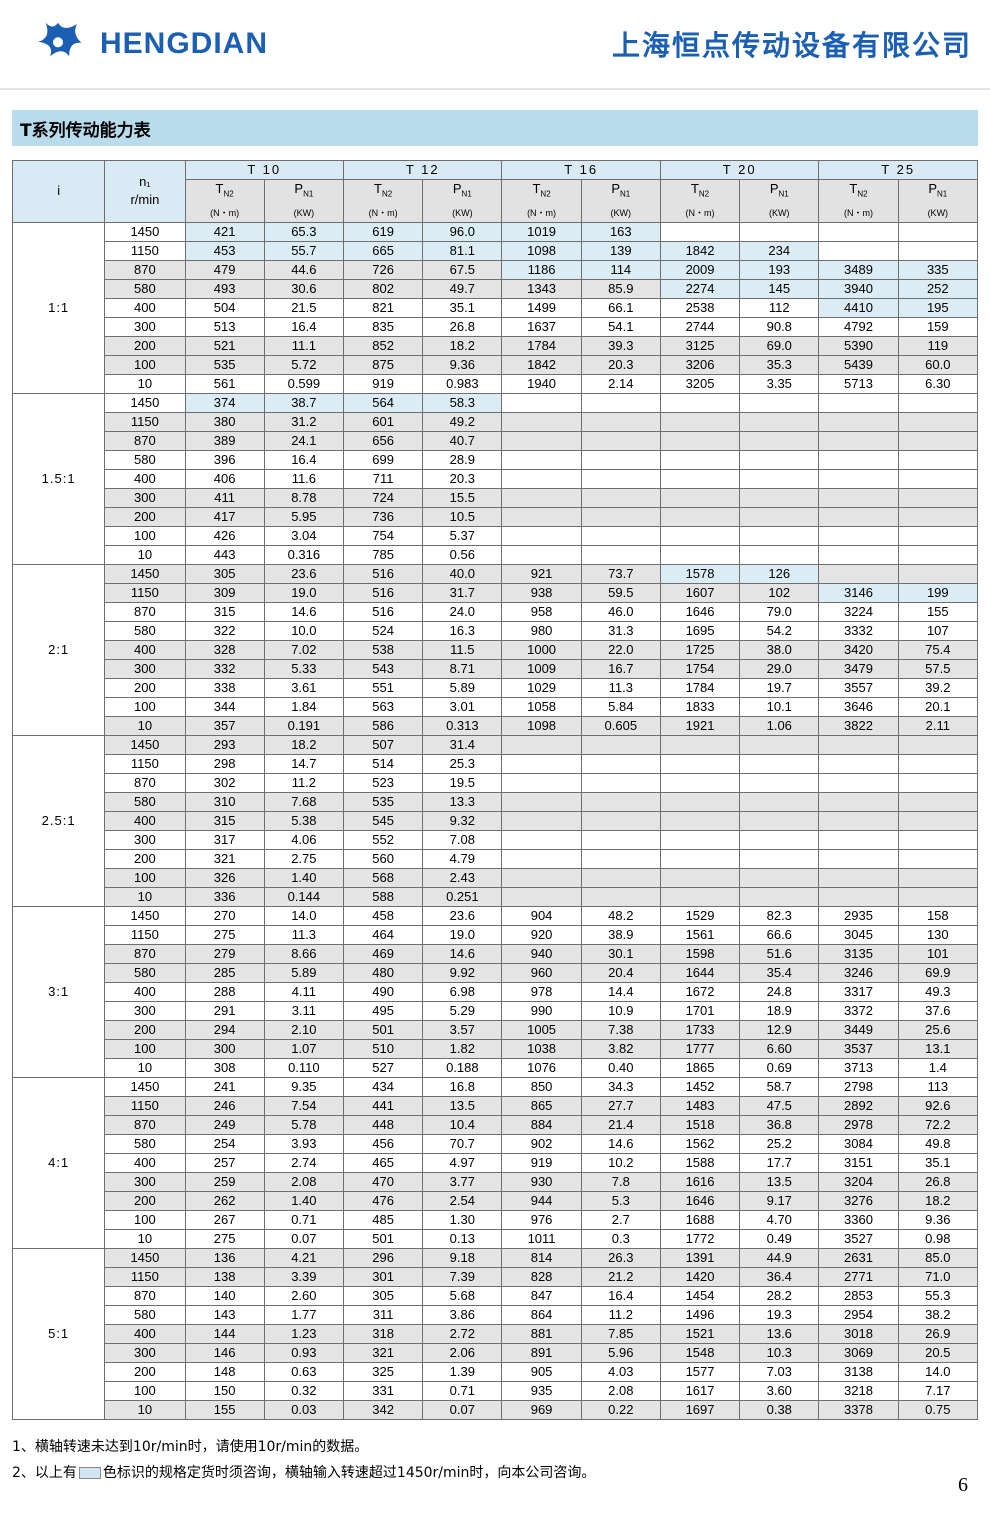 The image size is (990, 1513). I want to click on table-row: 1150 298 14.7 514 25.3, so click(496, 763).